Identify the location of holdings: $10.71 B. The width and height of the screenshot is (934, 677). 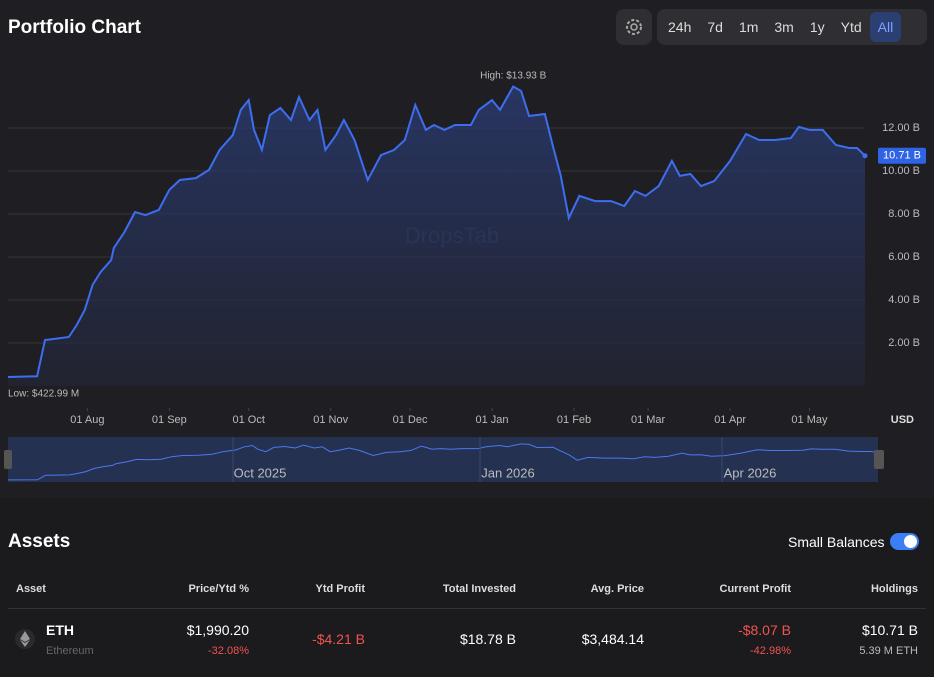
(889, 630).